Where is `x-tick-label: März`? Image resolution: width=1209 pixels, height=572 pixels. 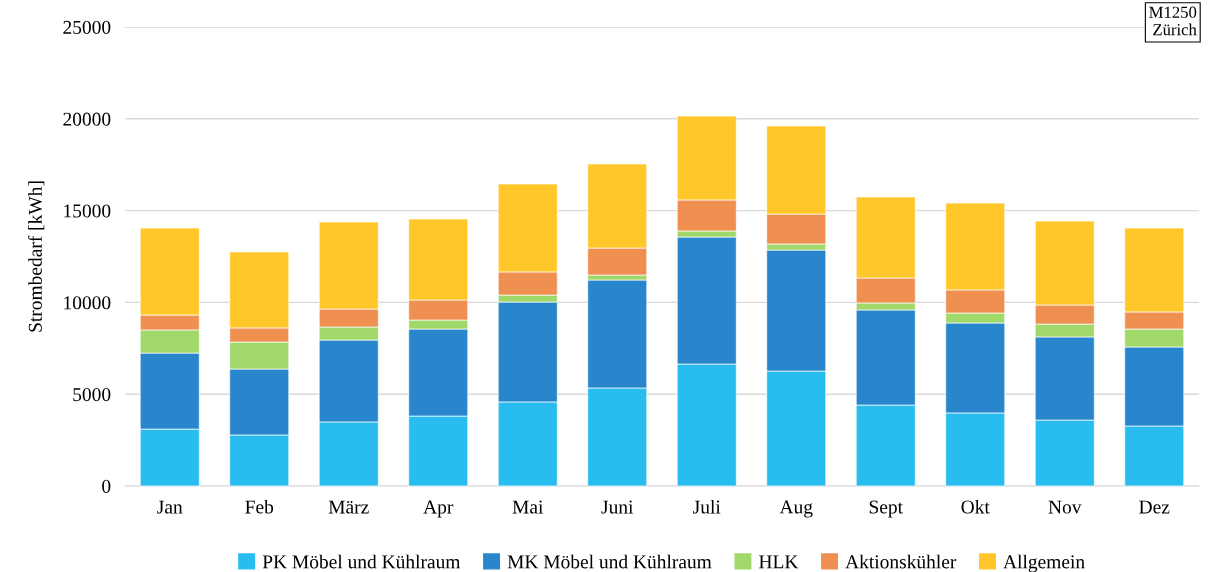
x-tick-label: März is located at coordinates (348, 507).